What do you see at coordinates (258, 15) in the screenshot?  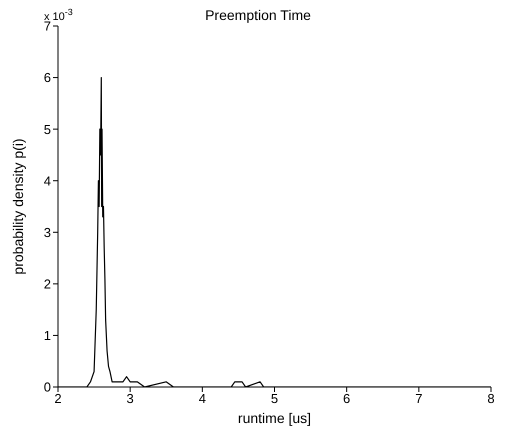 I see `chart-title: Preemption Time` at bounding box center [258, 15].